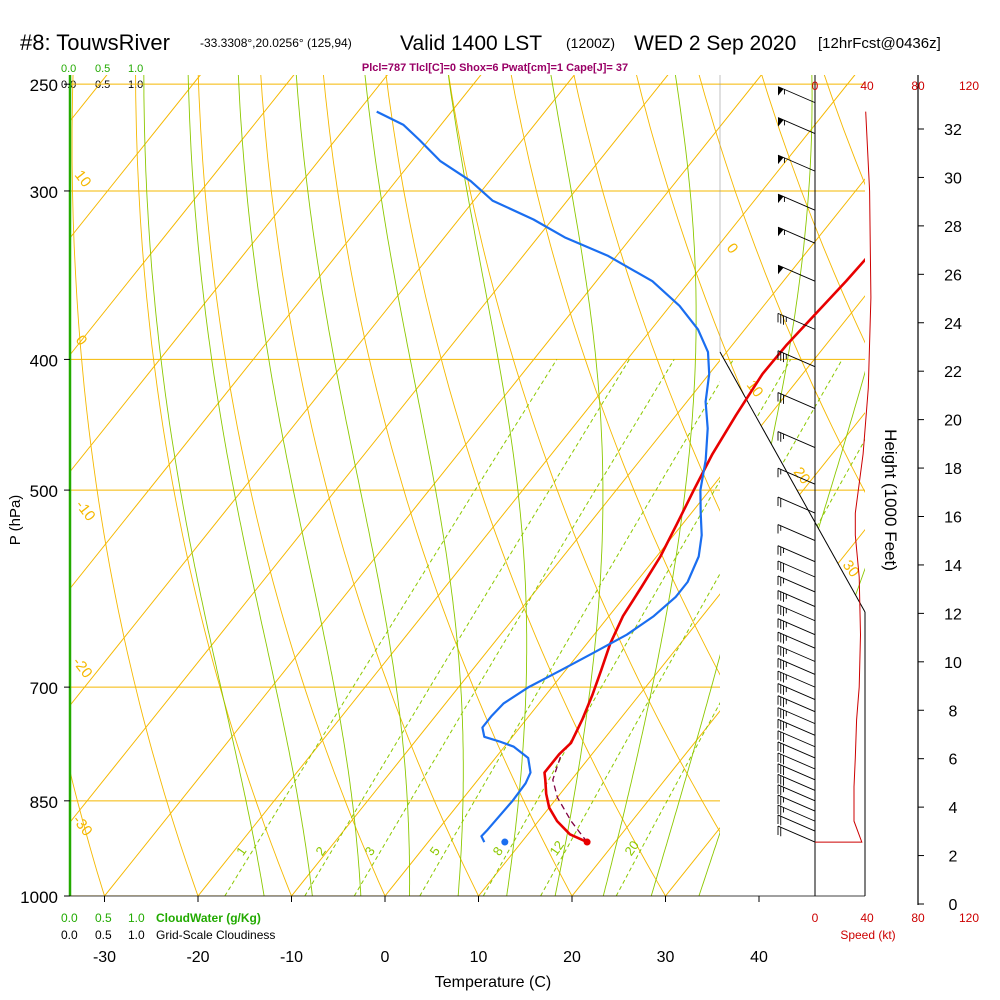  Describe the element at coordinates (95, 42) in the screenshot. I see `station-title: #8: TouwsRiver` at that location.